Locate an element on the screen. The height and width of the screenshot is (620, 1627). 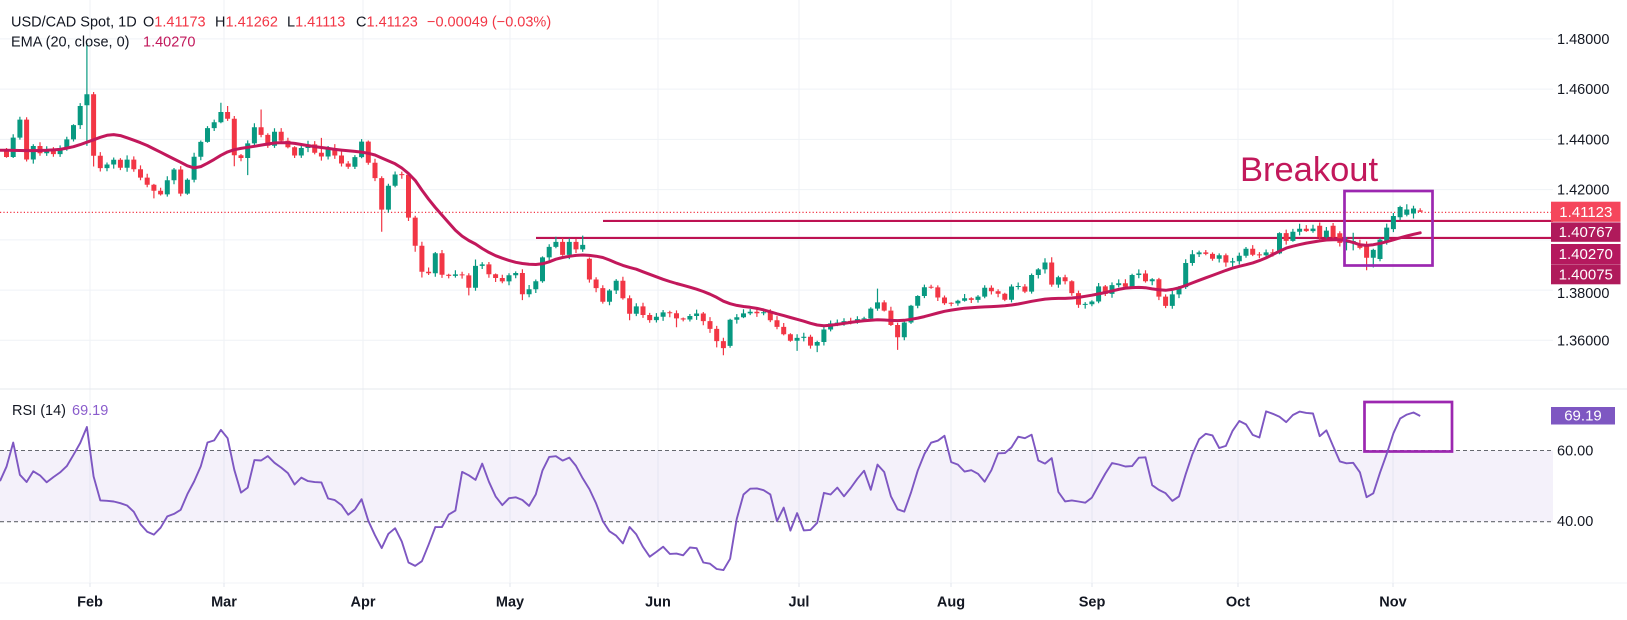
svg-text: Feb is located at coordinates (90, 603).